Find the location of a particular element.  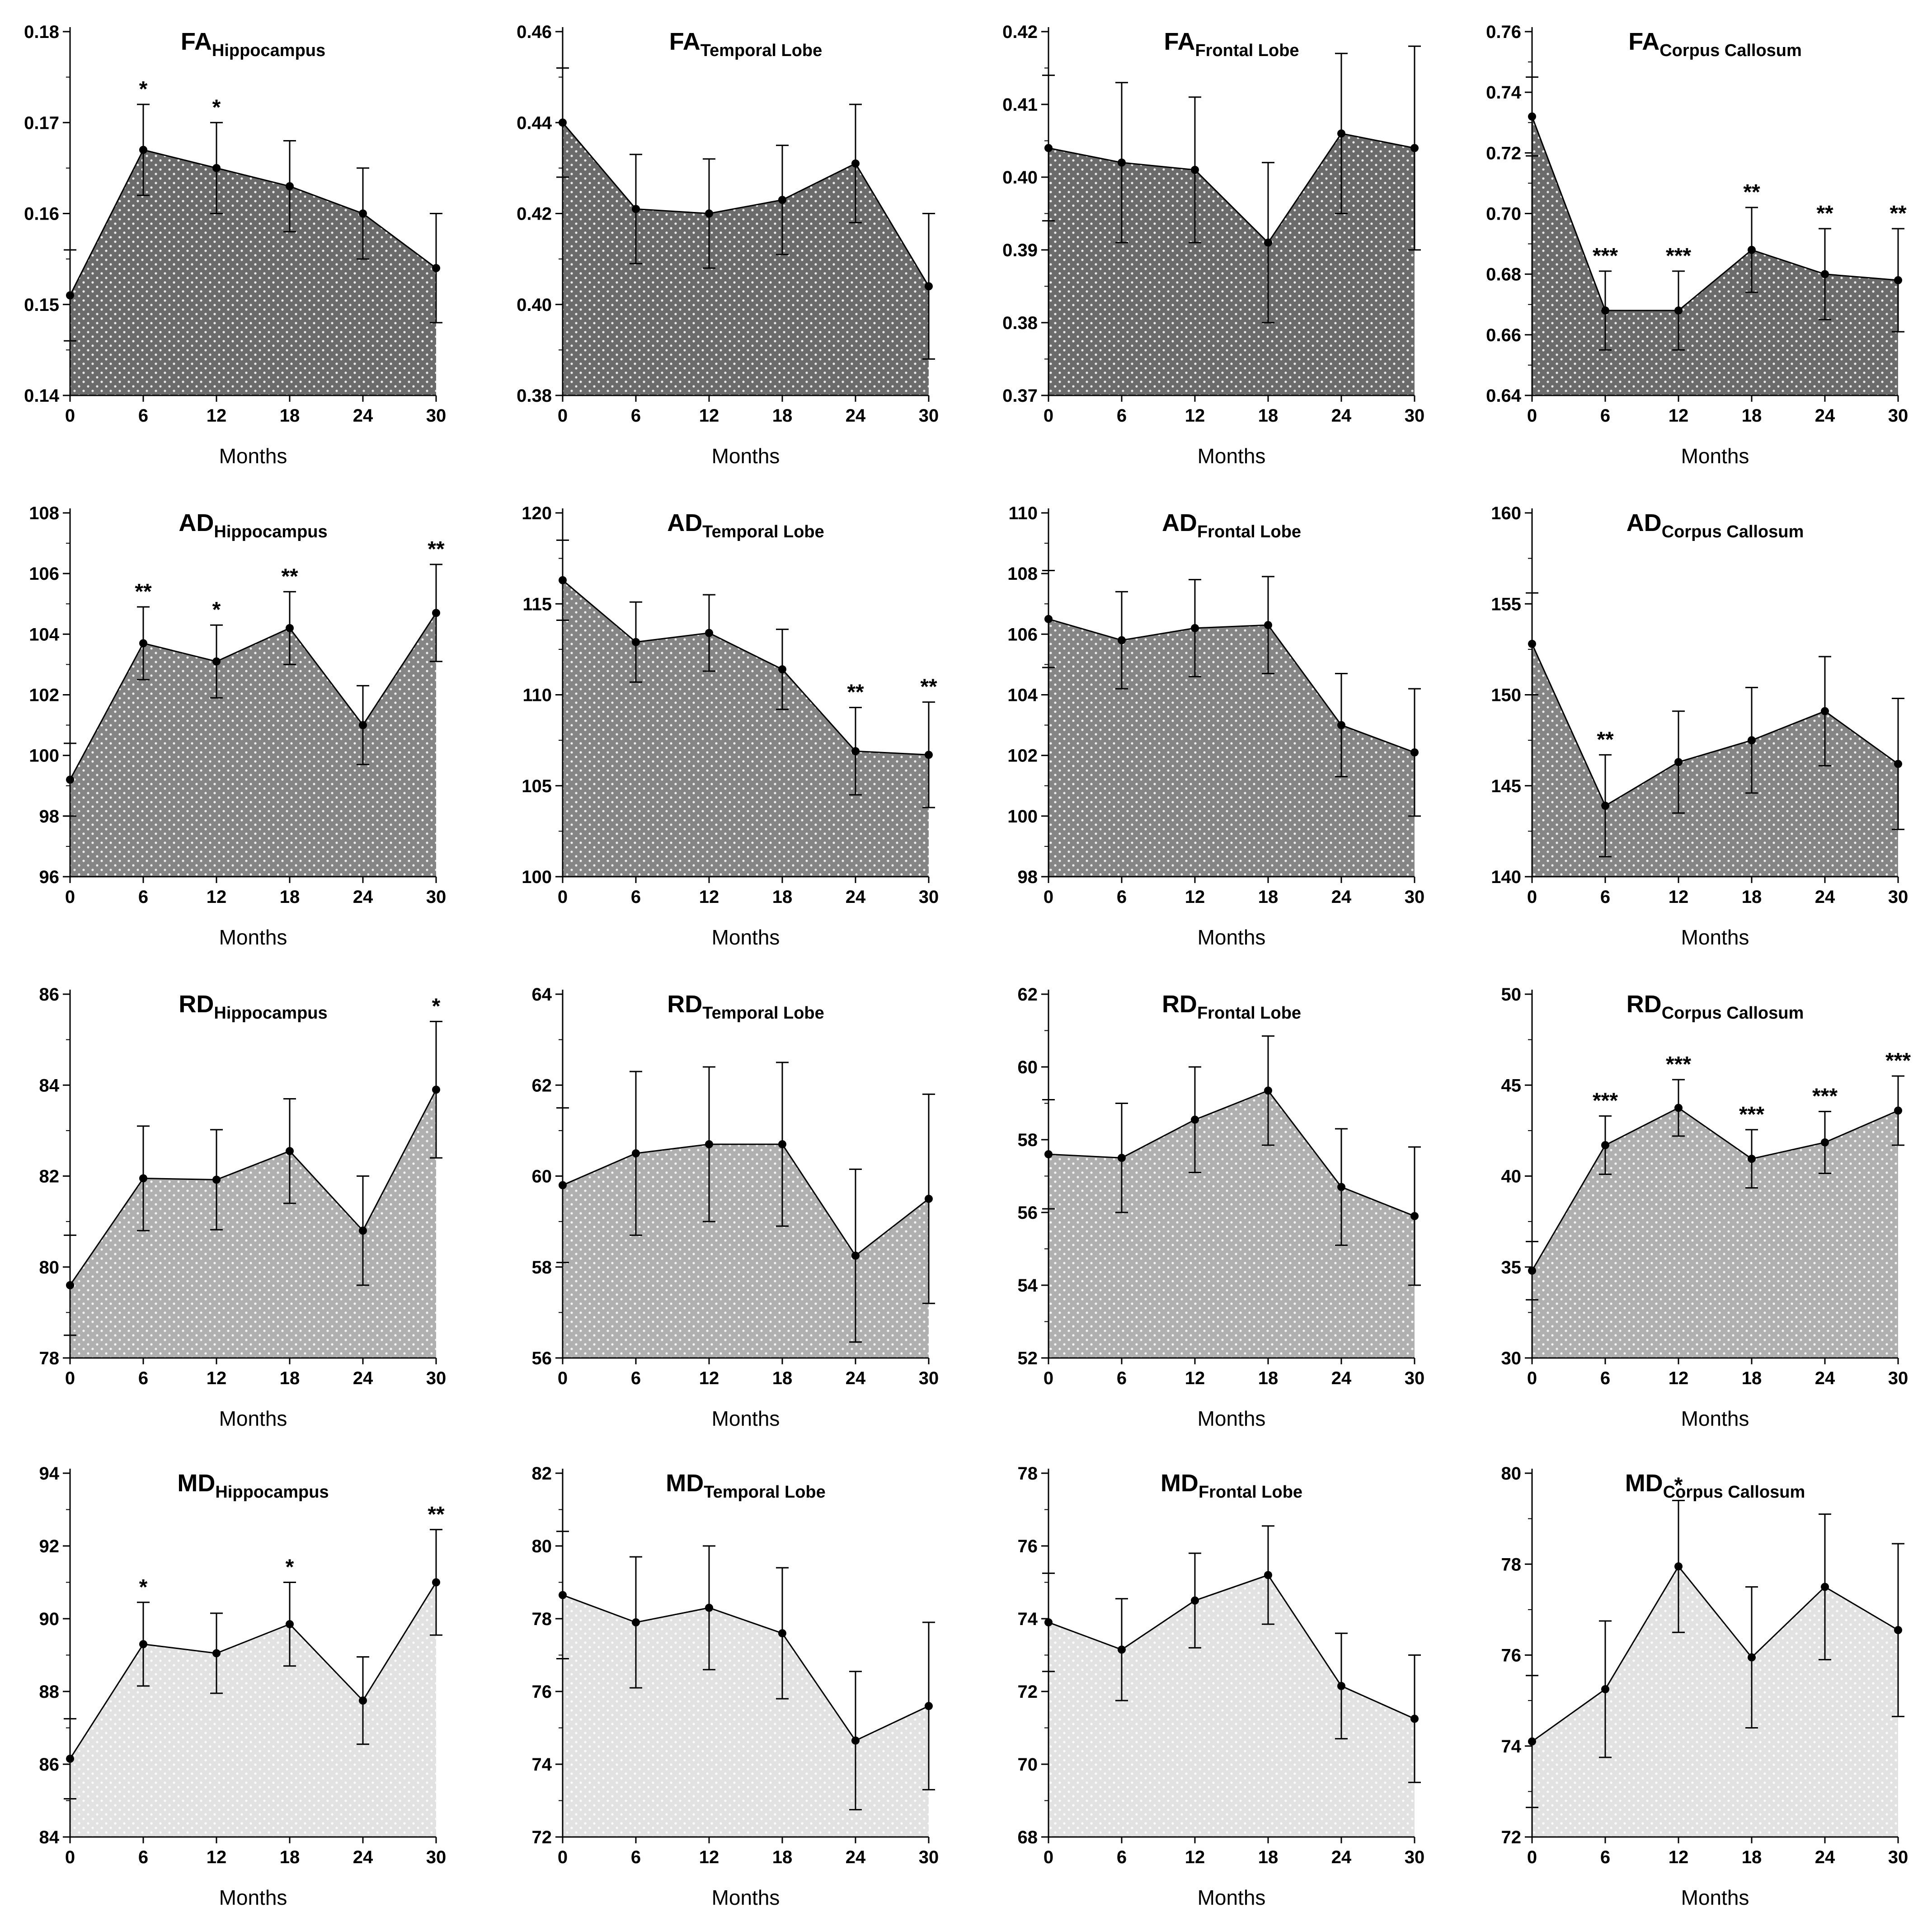

y-tick-label: 88 is located at coordinates (50, 1692).